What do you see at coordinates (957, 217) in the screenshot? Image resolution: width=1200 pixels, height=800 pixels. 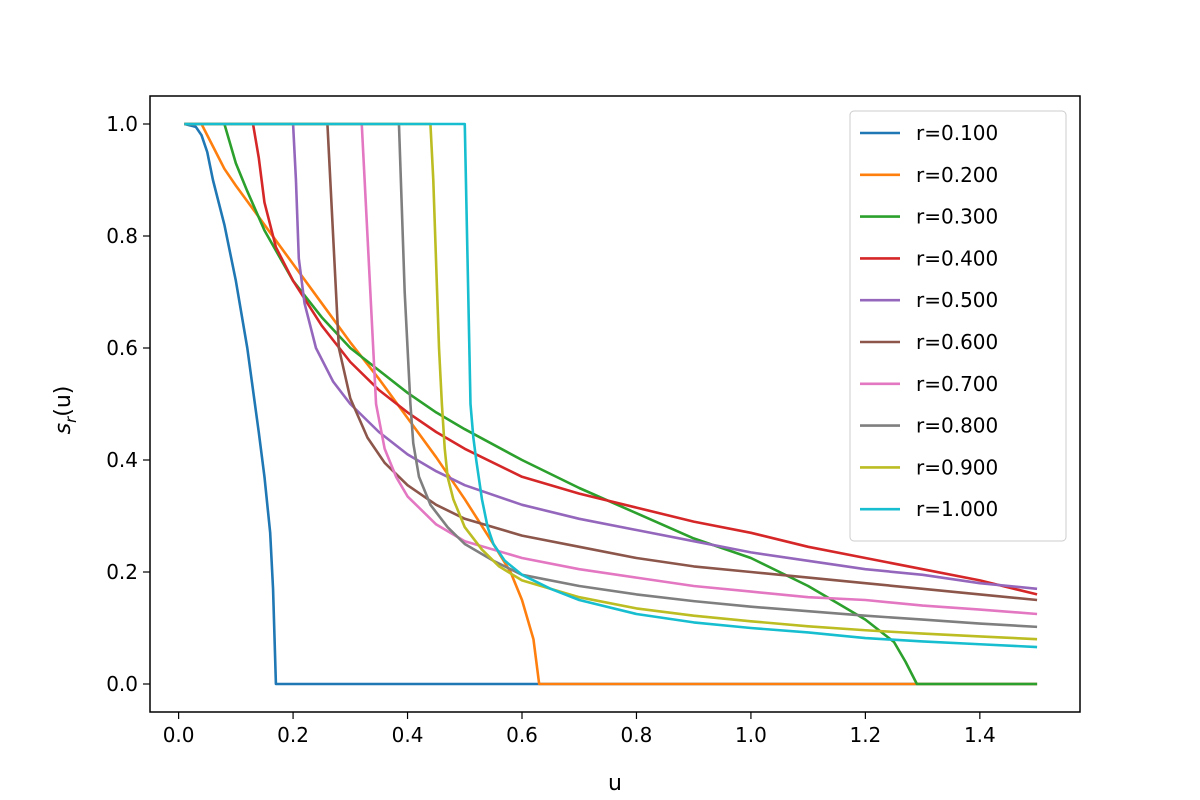 I see `legend-label: r=0.300` at bounding box center [957, 217].